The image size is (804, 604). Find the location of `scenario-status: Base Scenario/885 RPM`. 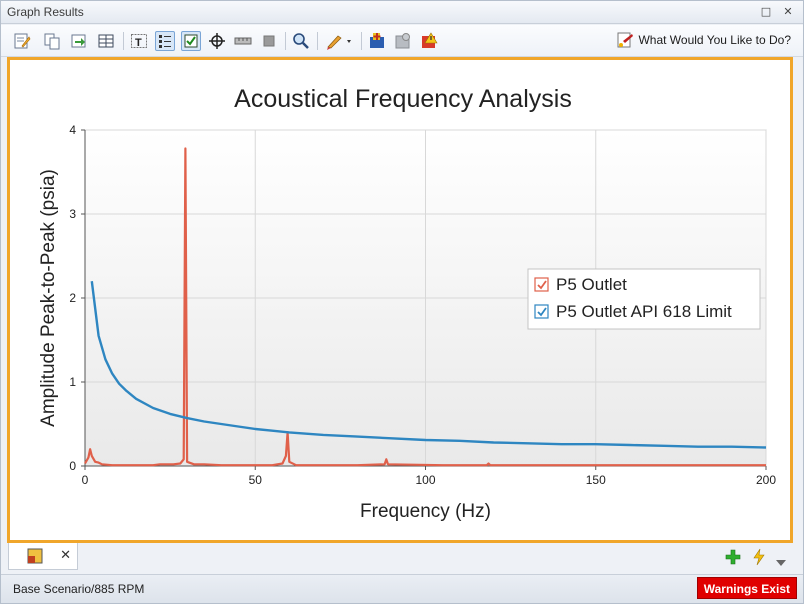

scenario-status: Base Scenario/885 RPM is located at coordinates (79, 589).